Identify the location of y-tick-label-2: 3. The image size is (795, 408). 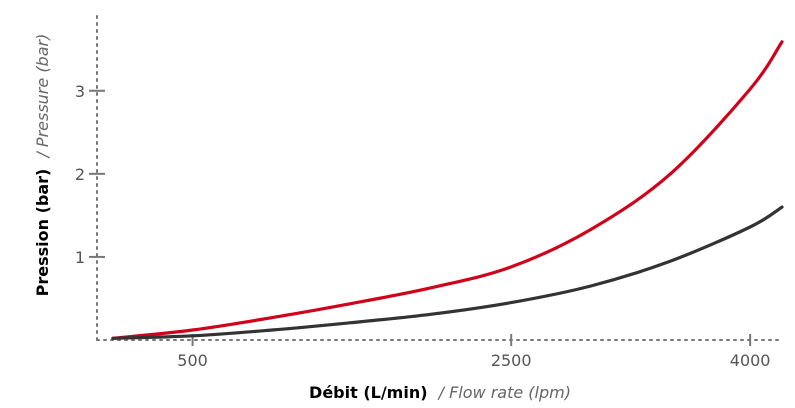
(80, 91).